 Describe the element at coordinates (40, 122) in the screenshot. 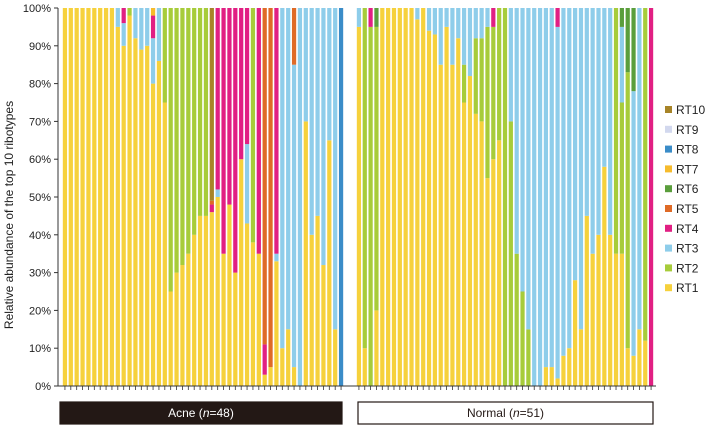

I see `y-tick-label: 70%` at that location.